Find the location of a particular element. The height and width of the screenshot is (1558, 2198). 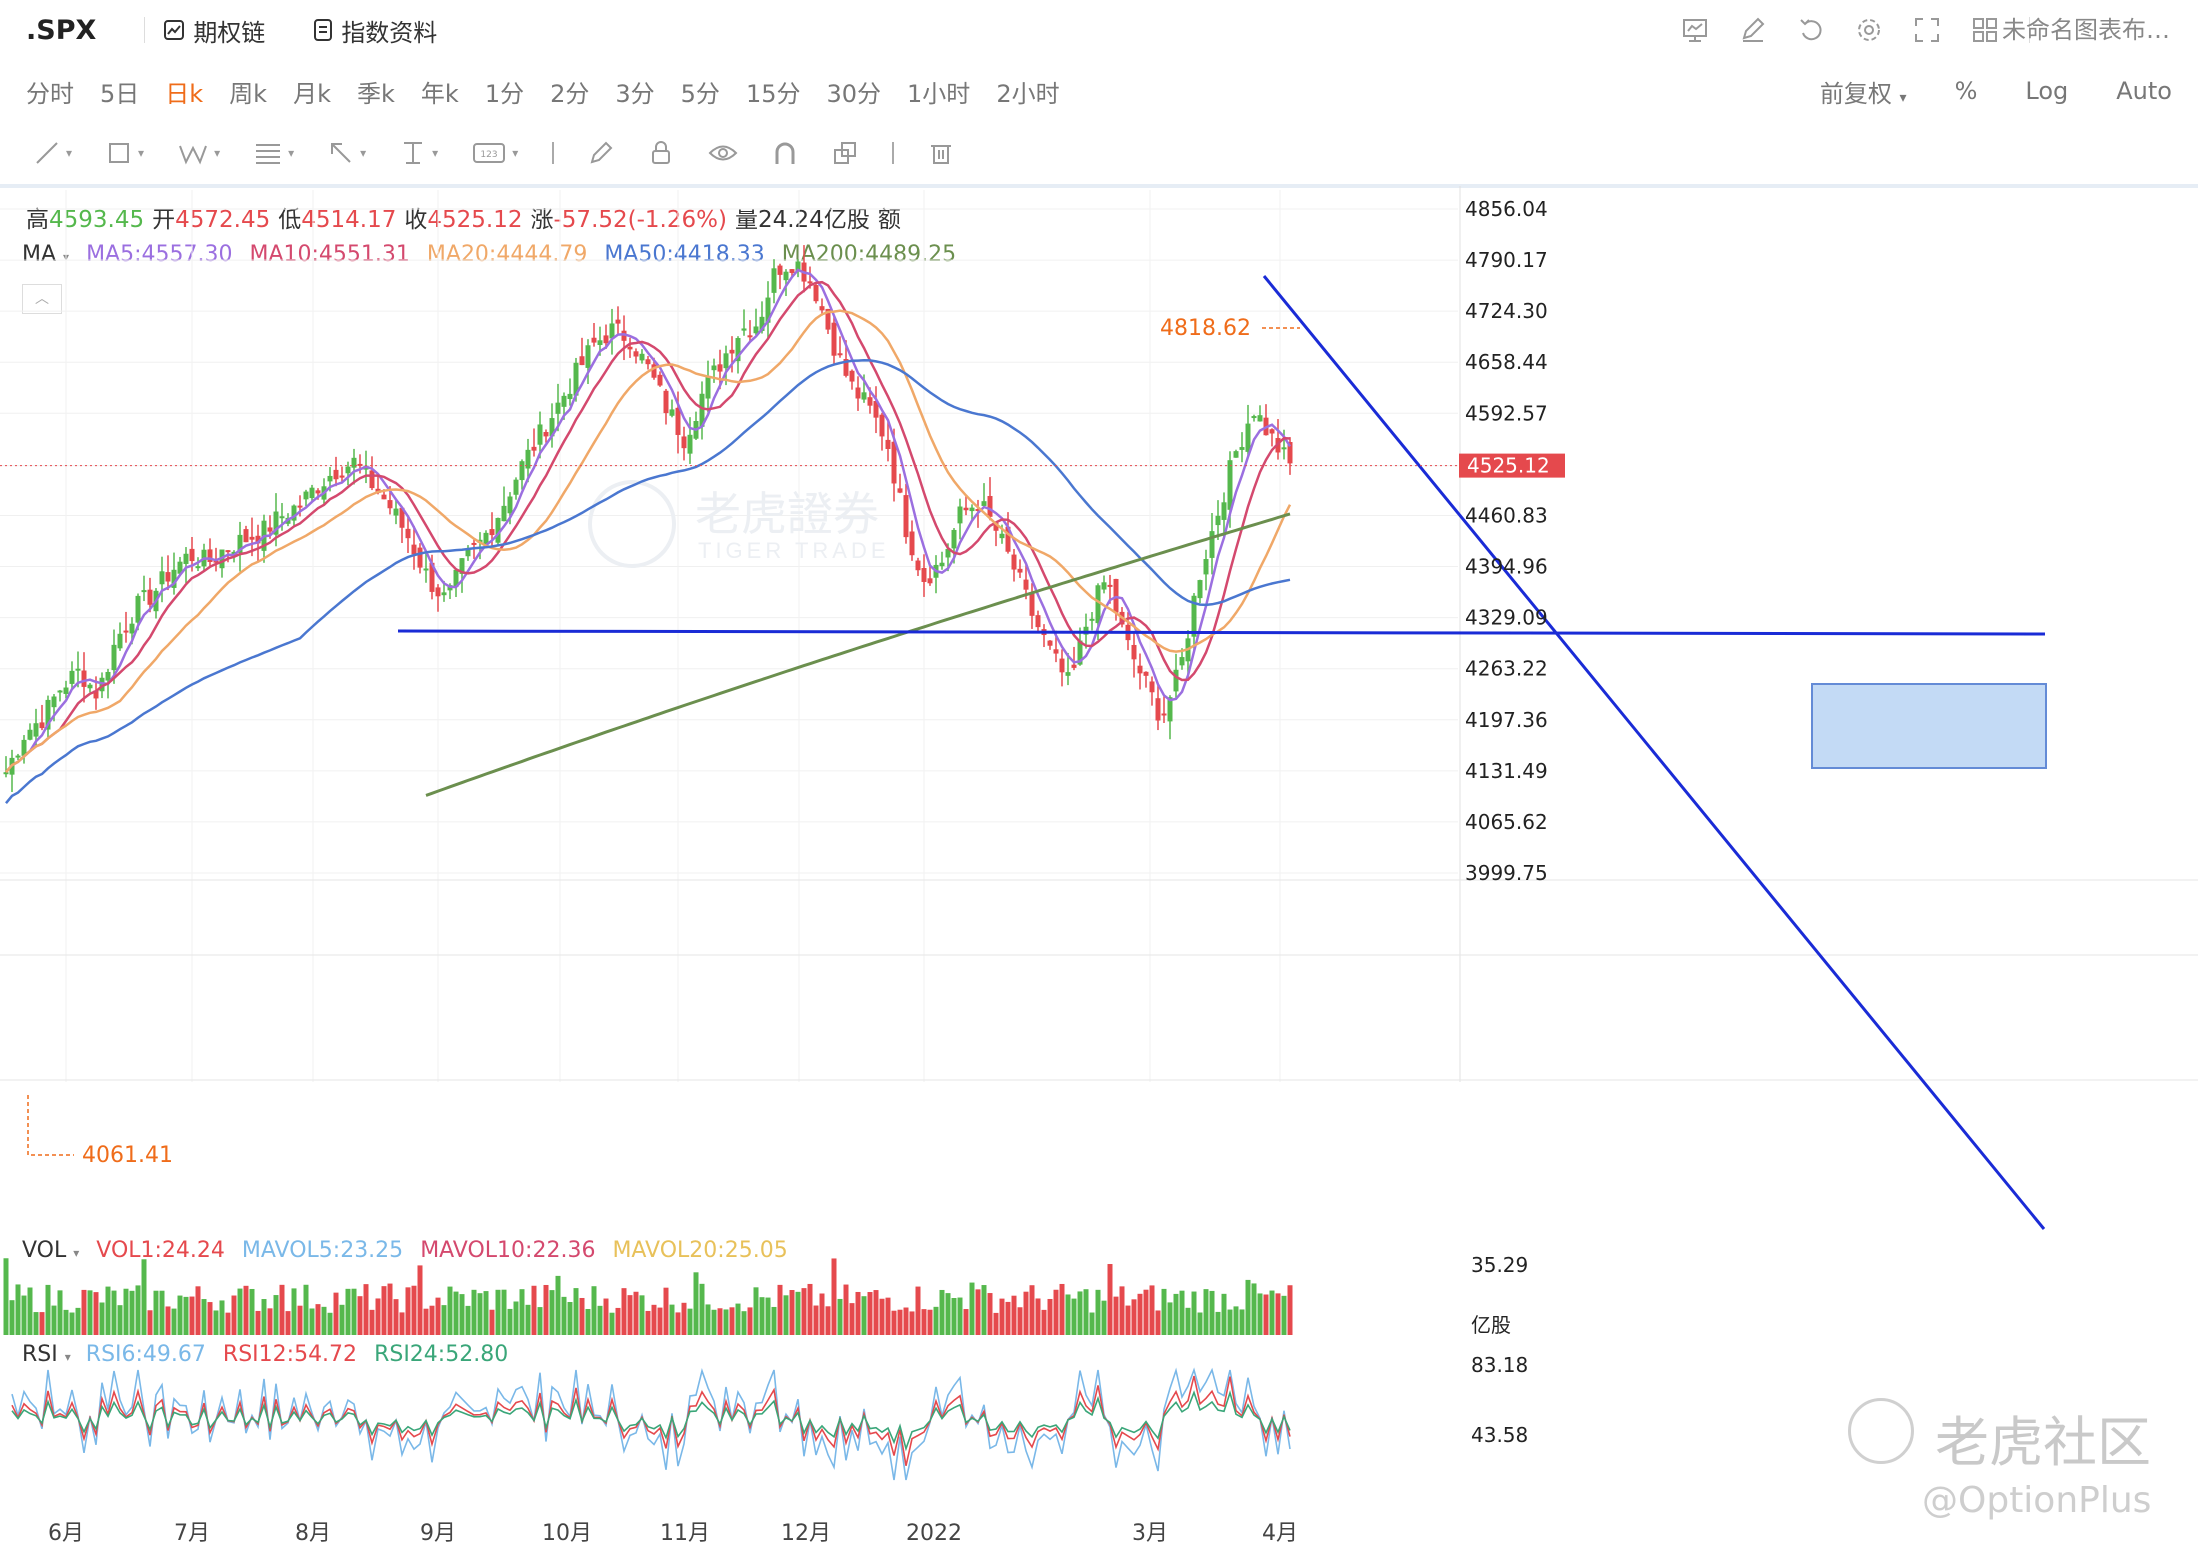

period-tab: 1小时 is located at coordinates (939, 93).